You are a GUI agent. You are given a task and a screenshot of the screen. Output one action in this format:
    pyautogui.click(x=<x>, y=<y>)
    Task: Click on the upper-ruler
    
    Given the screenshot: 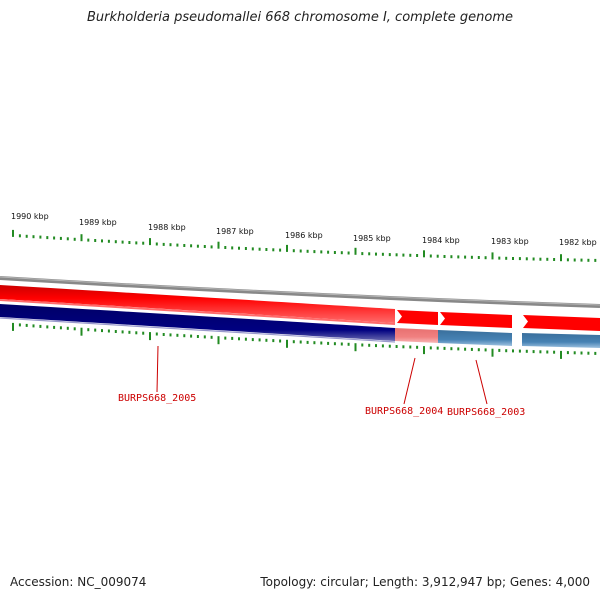 What is the action you would take?
    pyautogui.click(x=304, y=245)
    